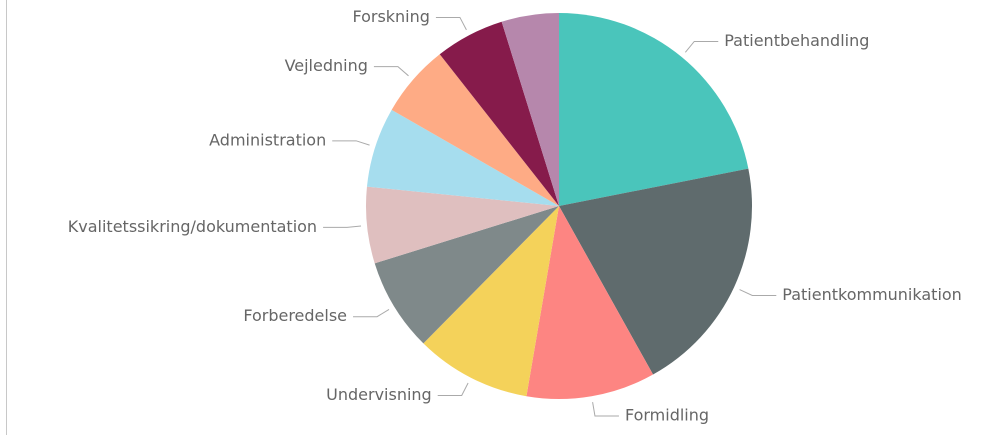  What do you see at coordinates (379, 394) in the screenshot?
I see `slice-label: Undervisning` at bounding box center [379, 394].